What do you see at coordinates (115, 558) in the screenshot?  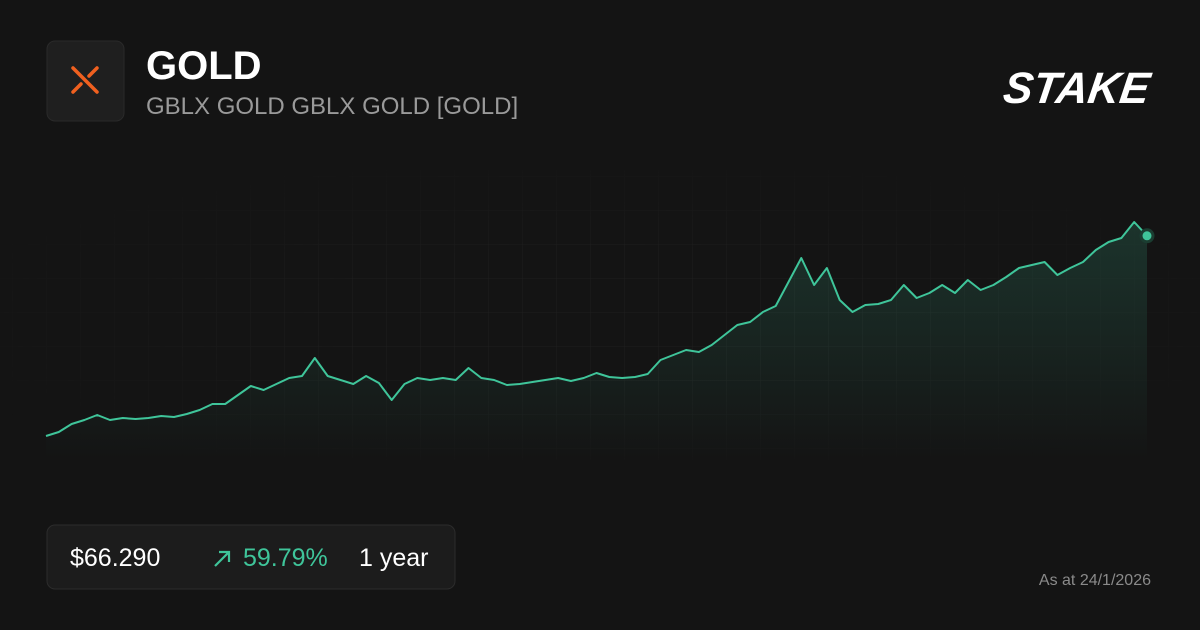 I see `price: $66.290` at bounding box center [115, 558].